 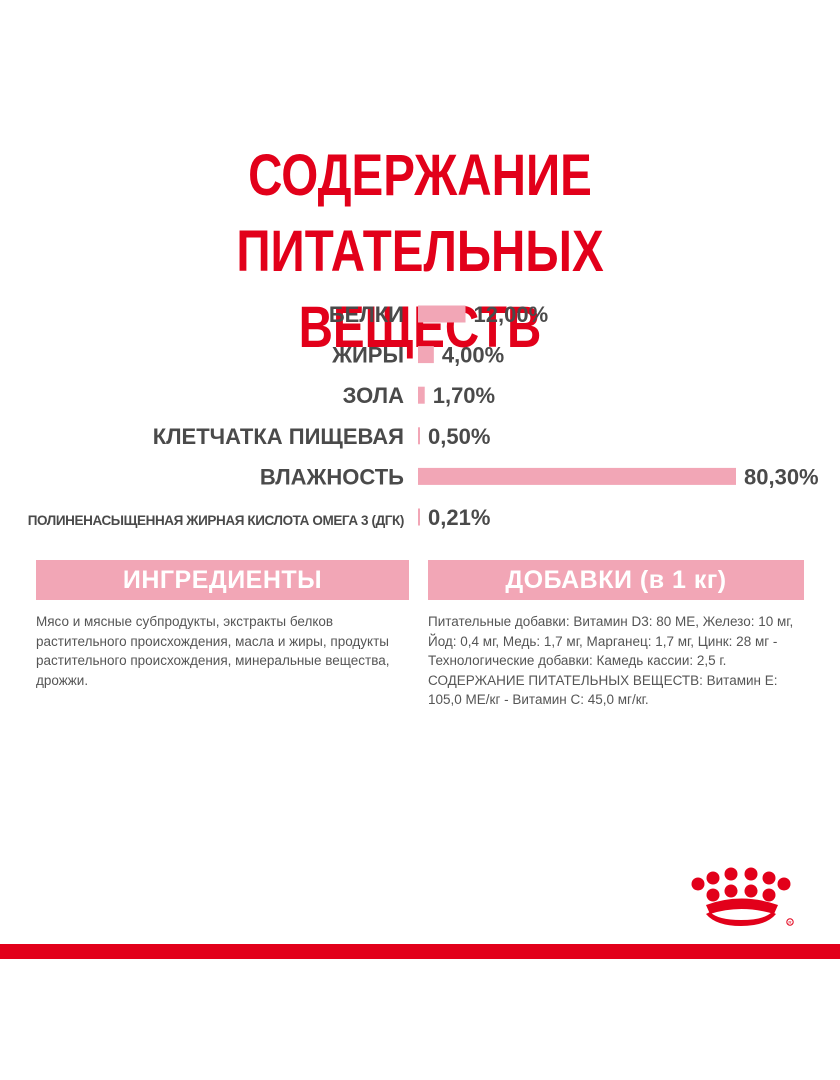 What do you see at coordinates (420, 951) in the screenshot?
I see `footer-red-stripe` at bounding box center [420, 951].